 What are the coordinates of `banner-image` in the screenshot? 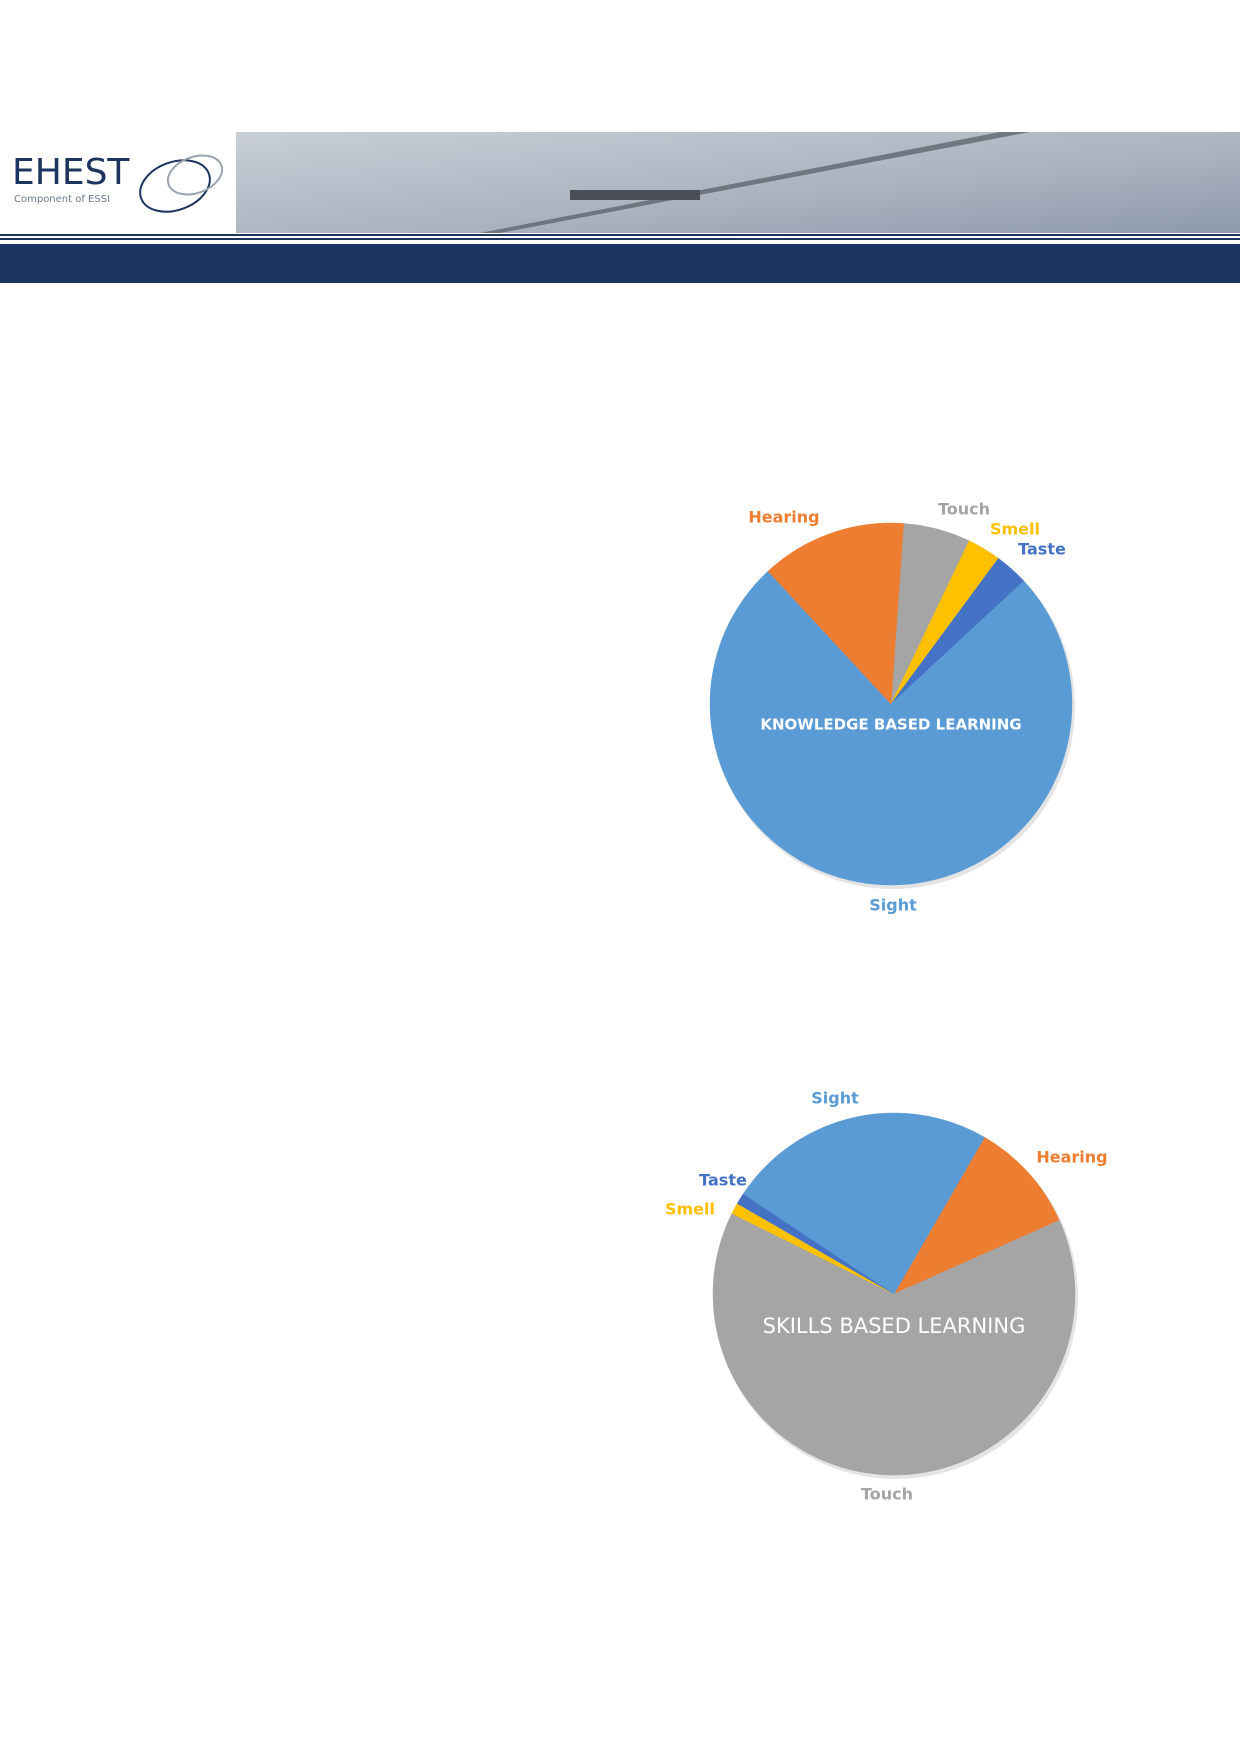 It's located at (738, 182).